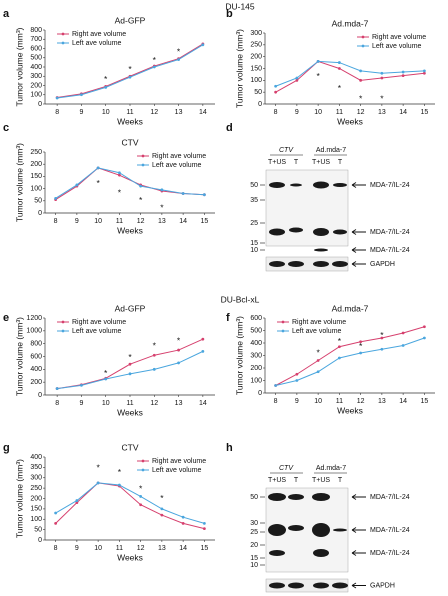 This screenshot has width=448, height=596. Describe the element at coordinates (203, 403) in the screenshot. I see `x-tick-label: 14` at that location.